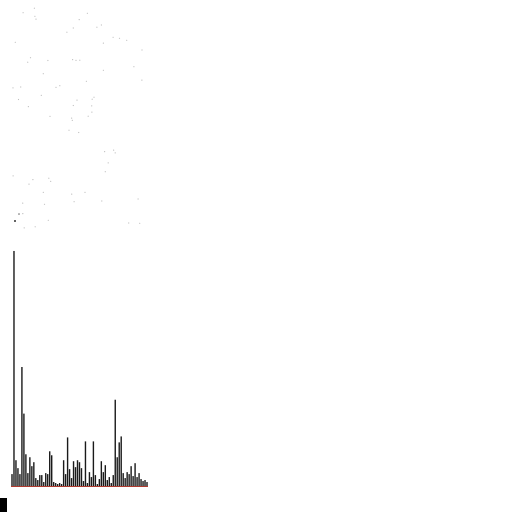 Image resolution: width=512 pixels, height=512 pixels. What do you see at coordinates (3, 505) in the screenshot?
I see `corner-marker` at bounding box center [3, 505].